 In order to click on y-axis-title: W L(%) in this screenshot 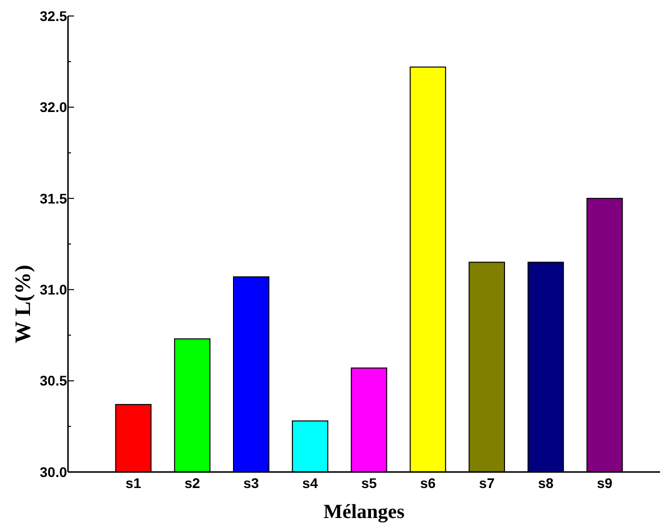, I will do `click(22, 304)`.